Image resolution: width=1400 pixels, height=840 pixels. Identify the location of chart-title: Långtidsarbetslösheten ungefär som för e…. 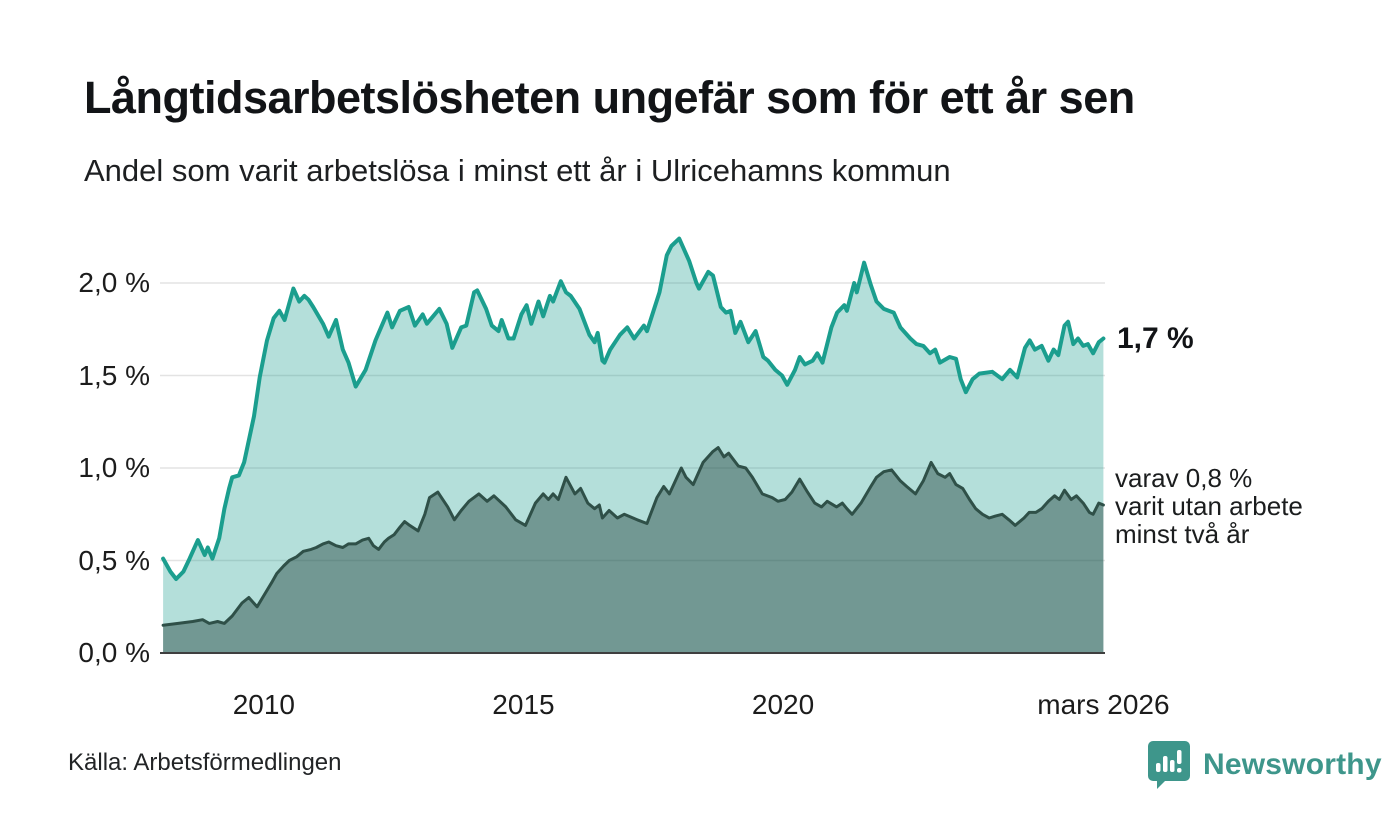
(609, 97).